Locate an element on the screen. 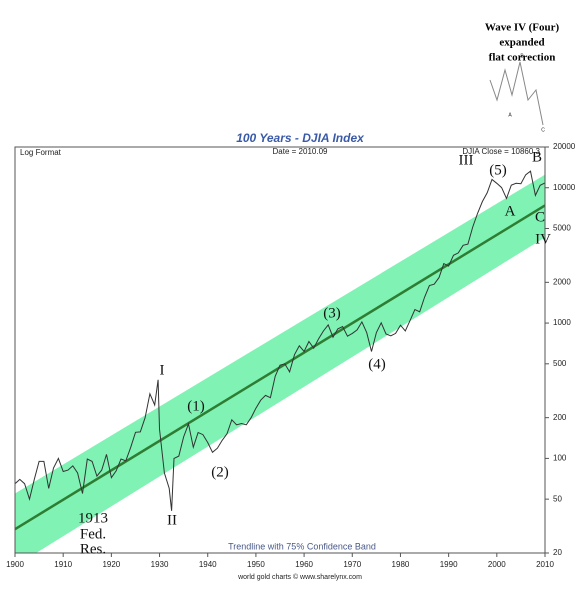  inset-text: flat correction is located at coordinates (522, 58).